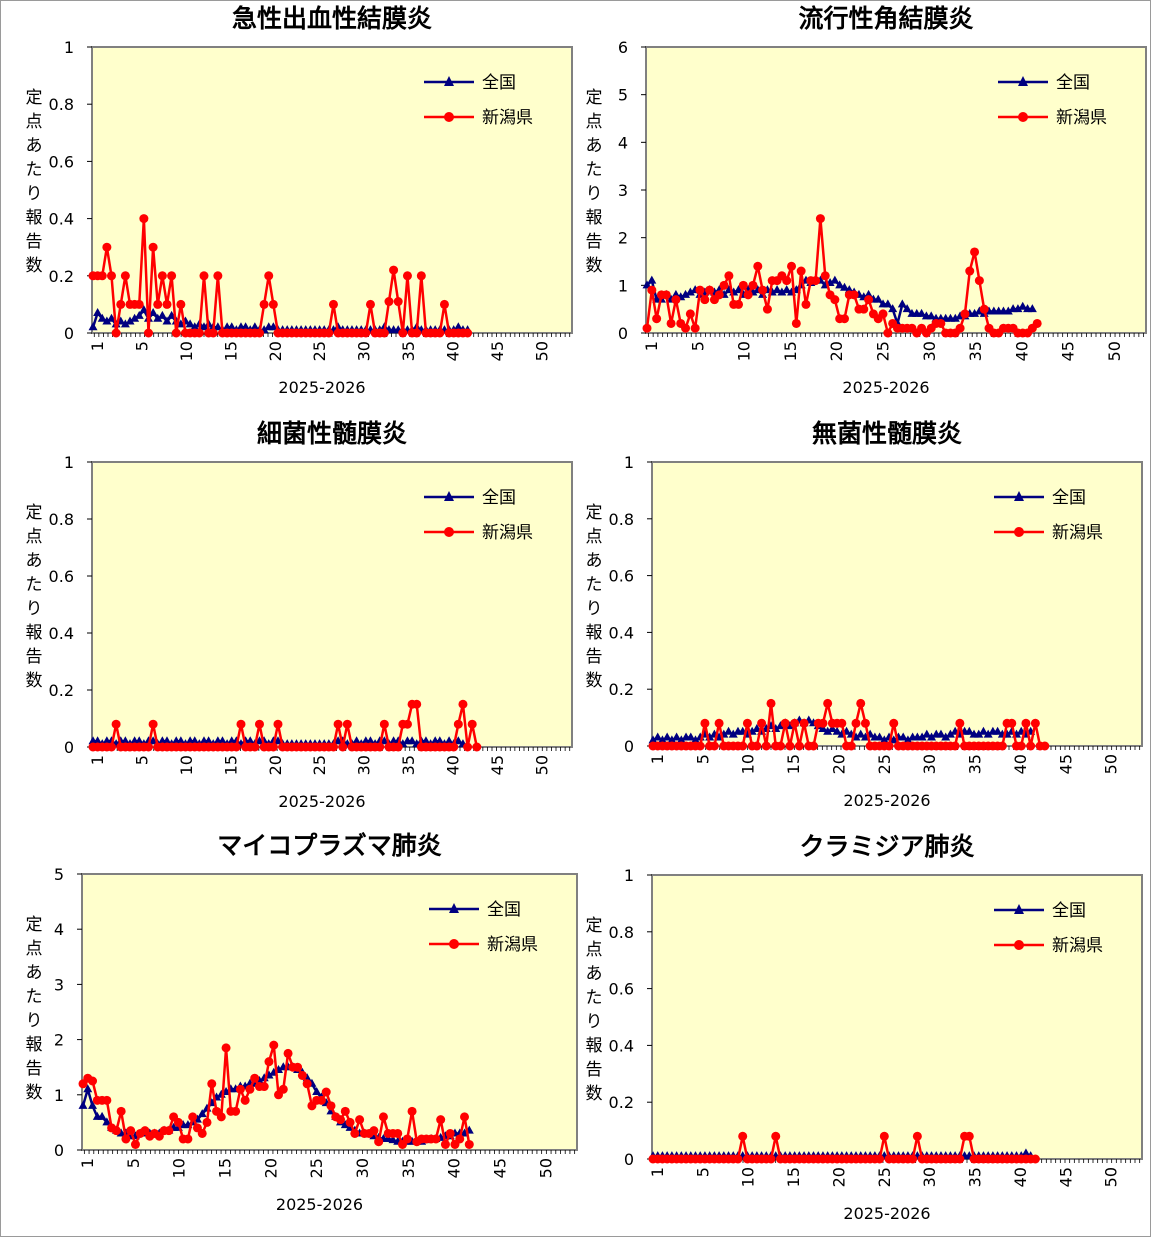 This screenshot has width=1151, height=1237. What do you see at coordinates (621, 1045) in the screenshot?
I see `y-tick-label: 0.4` at bounding box center [621, 1045].